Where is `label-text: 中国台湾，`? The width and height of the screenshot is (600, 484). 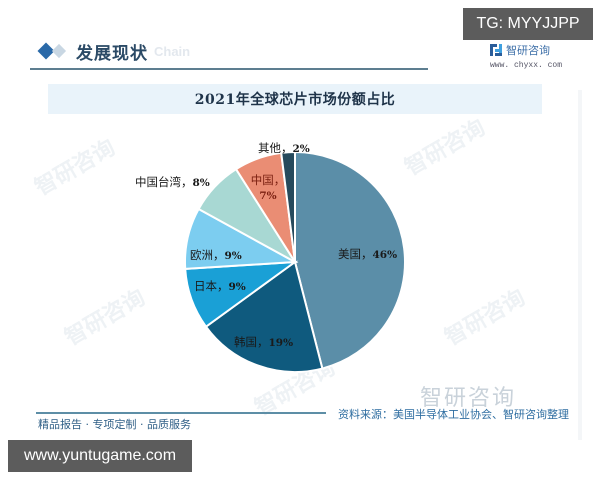 label-text: 中国台湾， is located at coordinates (164, 182).